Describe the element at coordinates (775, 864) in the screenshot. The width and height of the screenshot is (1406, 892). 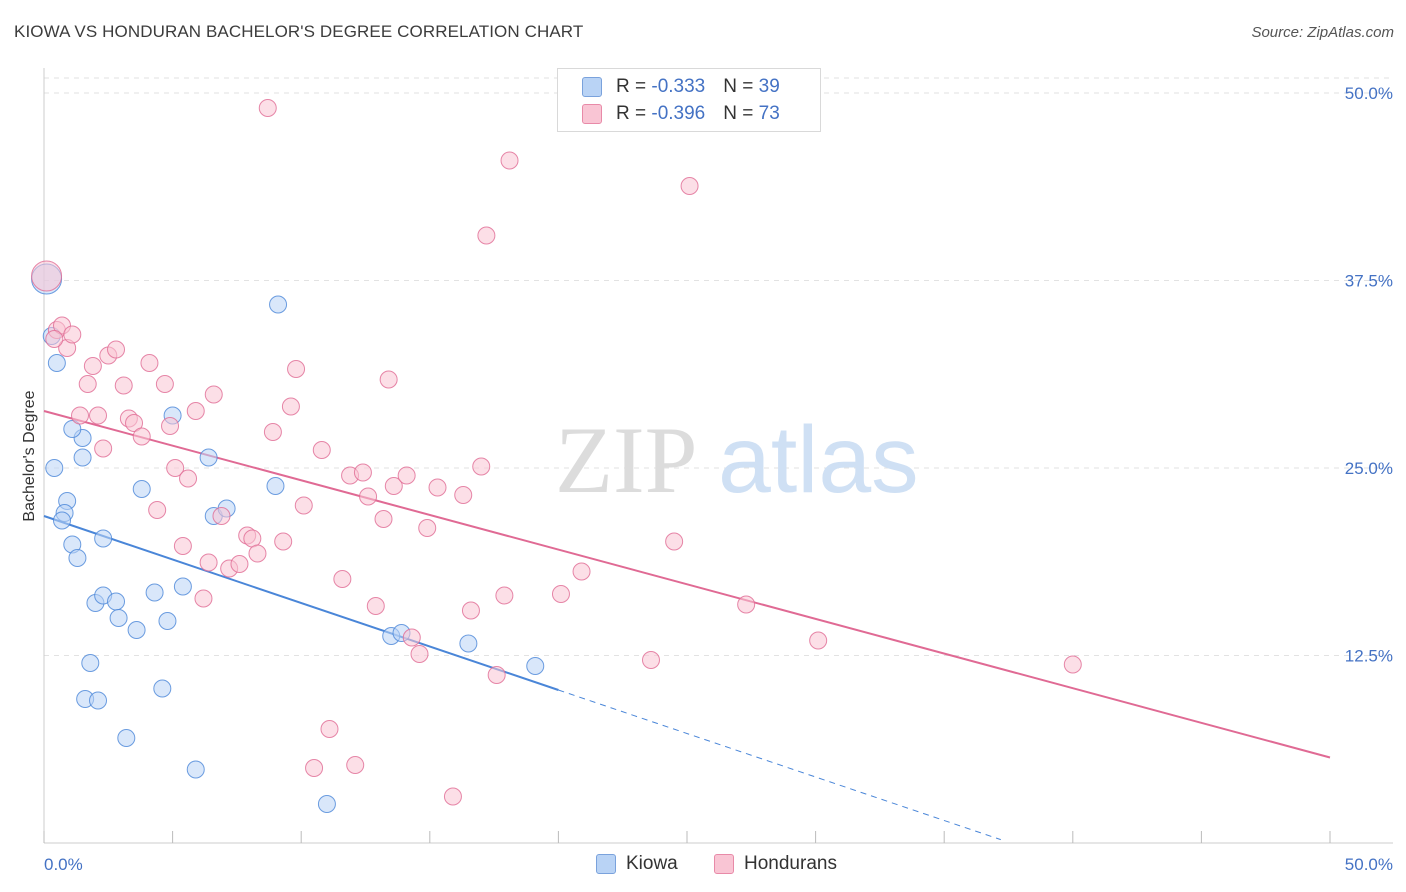
I see `bottom-legend-hondurans: Hondurans` at that location.